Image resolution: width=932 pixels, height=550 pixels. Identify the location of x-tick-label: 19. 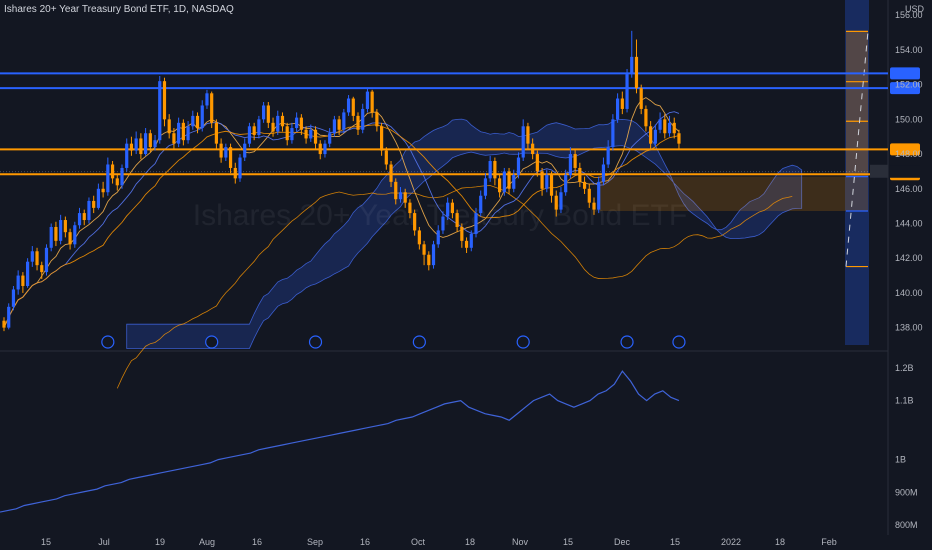
(160, 542).